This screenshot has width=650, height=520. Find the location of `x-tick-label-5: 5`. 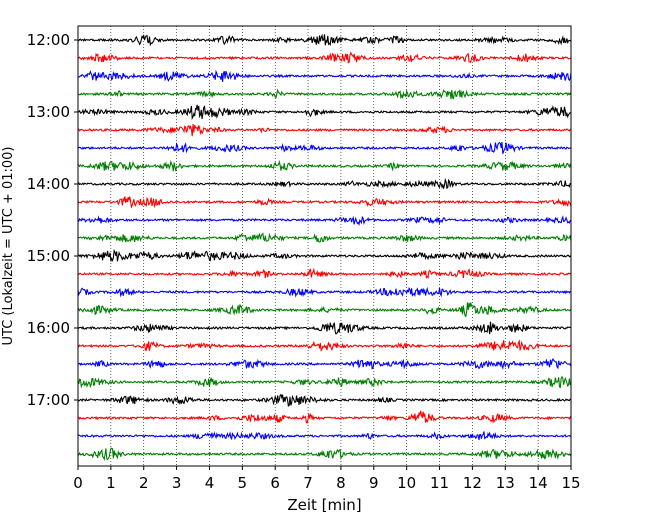

x-tick-label-5: 5 is located at coordinates (243, 483).